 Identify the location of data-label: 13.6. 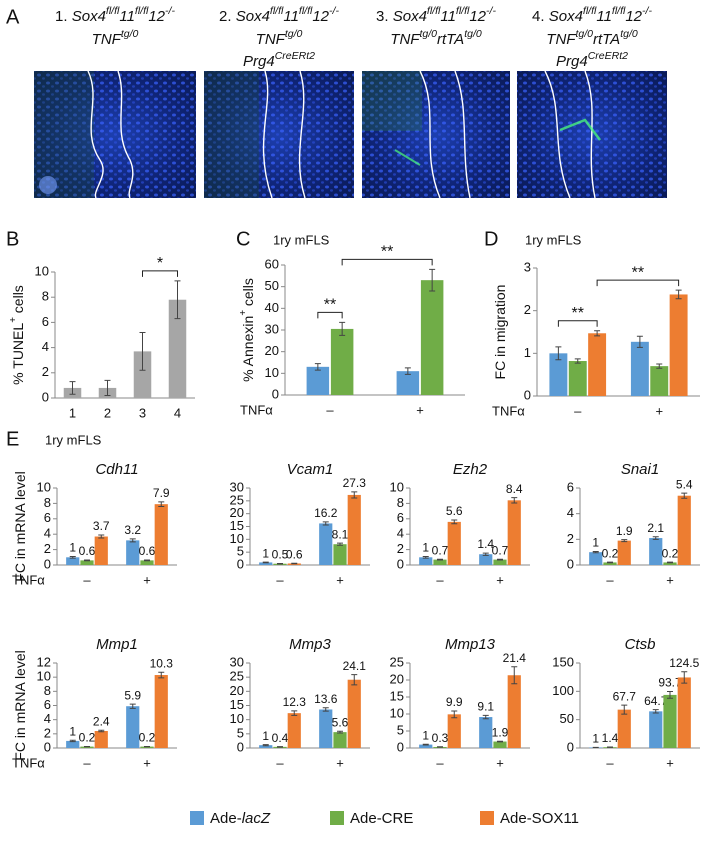
(326, 699).